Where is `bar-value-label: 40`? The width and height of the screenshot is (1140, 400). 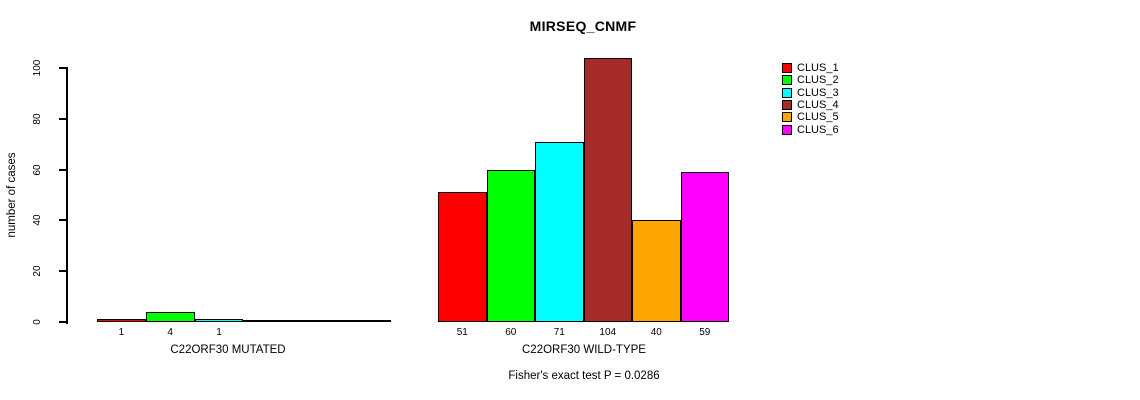
bar-value-label: 40 is located at coordinates (656, 332).